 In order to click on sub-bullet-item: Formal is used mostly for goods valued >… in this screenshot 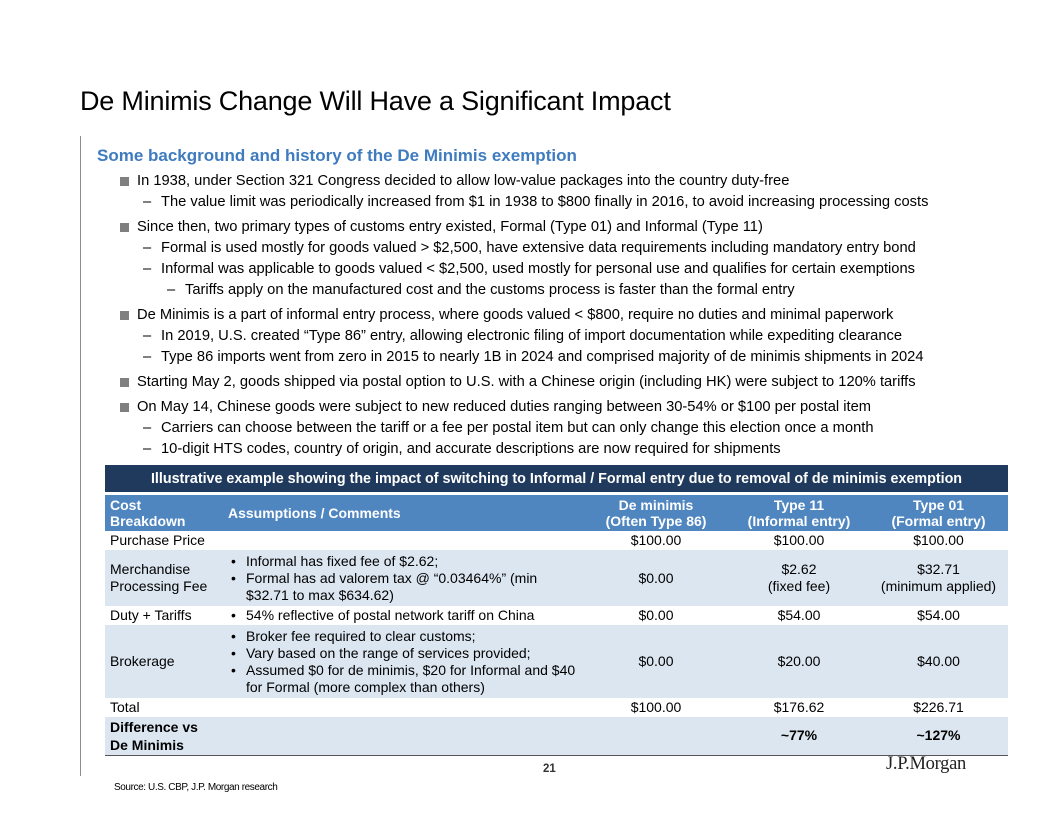, I will do `click(563, 248)`.